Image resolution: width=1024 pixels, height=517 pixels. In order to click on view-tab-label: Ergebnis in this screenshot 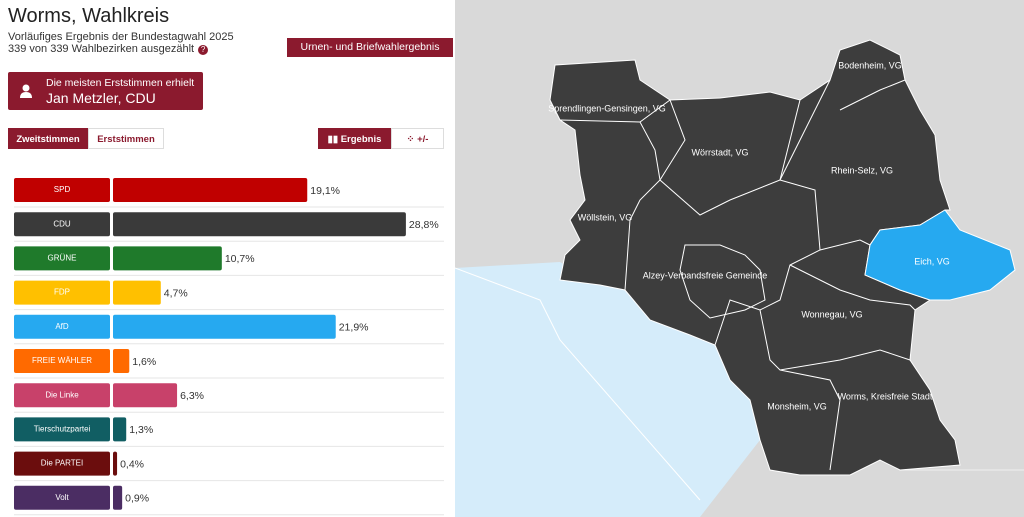, I will do `click(361, 139)`.